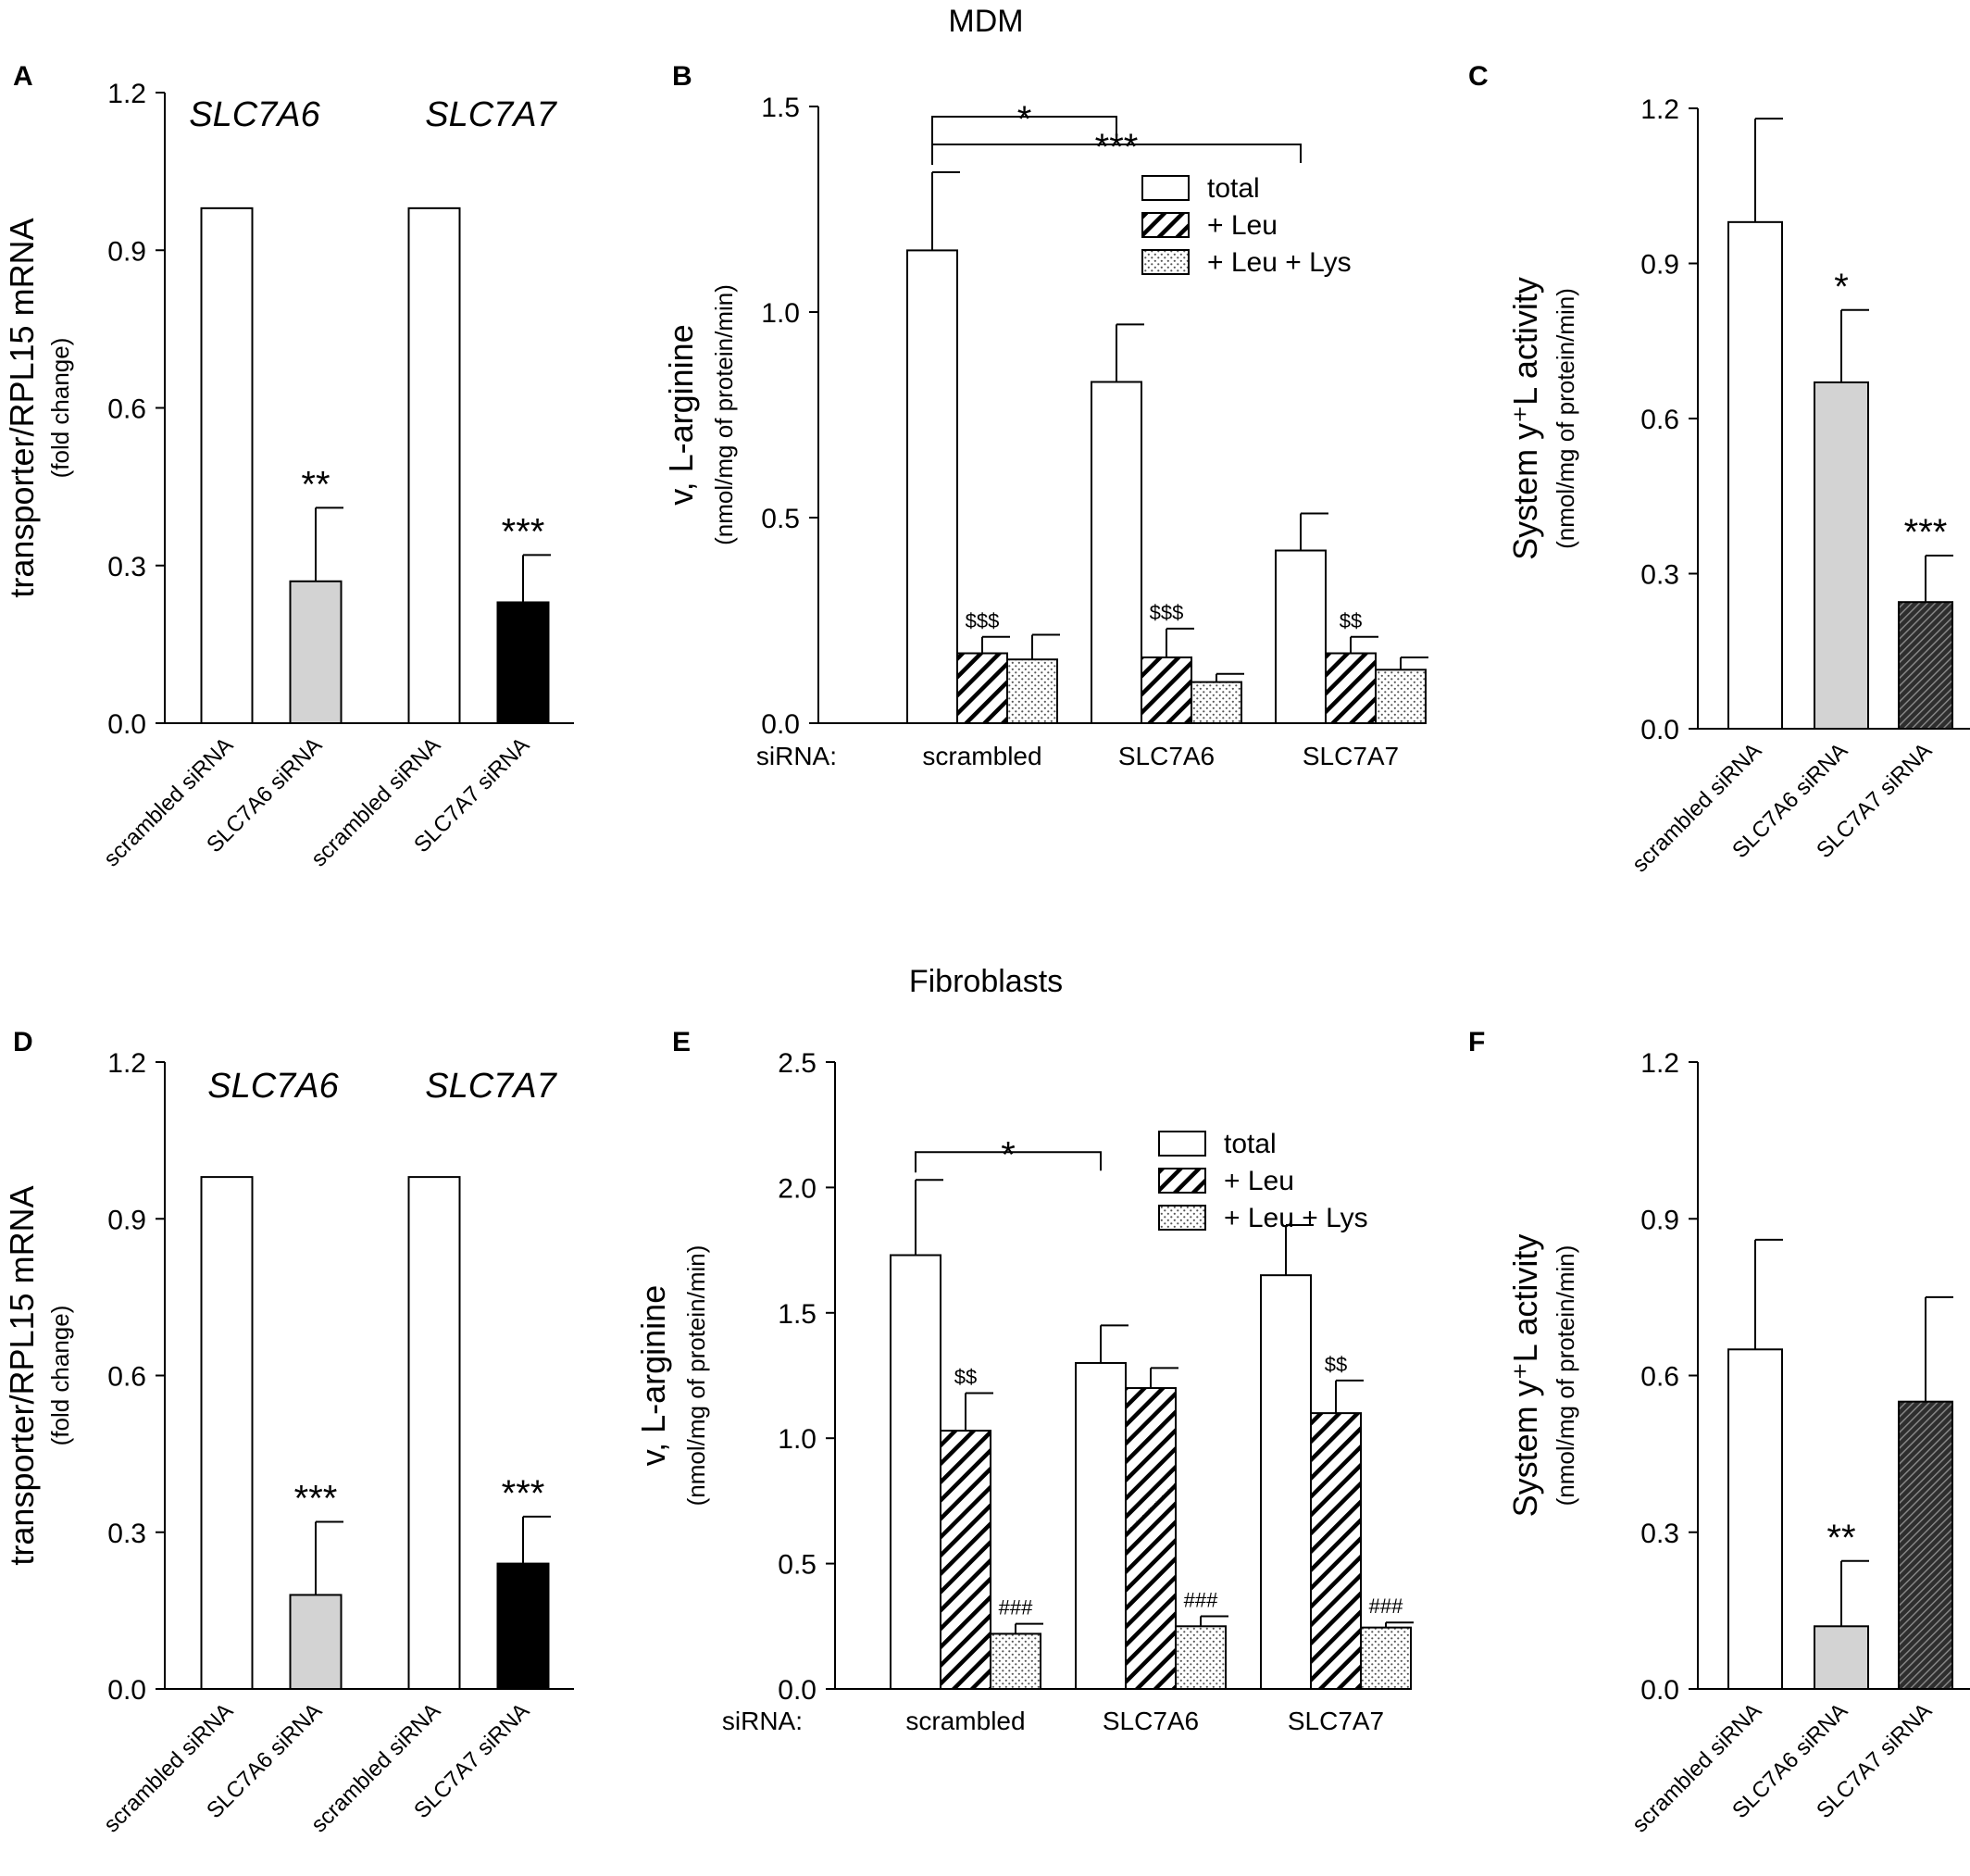 Image resolution: width=1970 pixels, height=1876 pixels. I want to click on x-tick-label: SLC7A7, so click(1351, 756).